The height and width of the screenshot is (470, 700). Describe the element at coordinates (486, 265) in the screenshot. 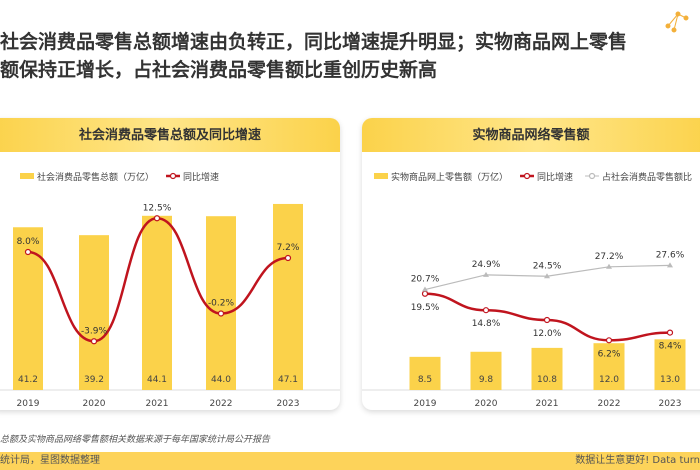

I see `point-label: 24.9%` at that location.